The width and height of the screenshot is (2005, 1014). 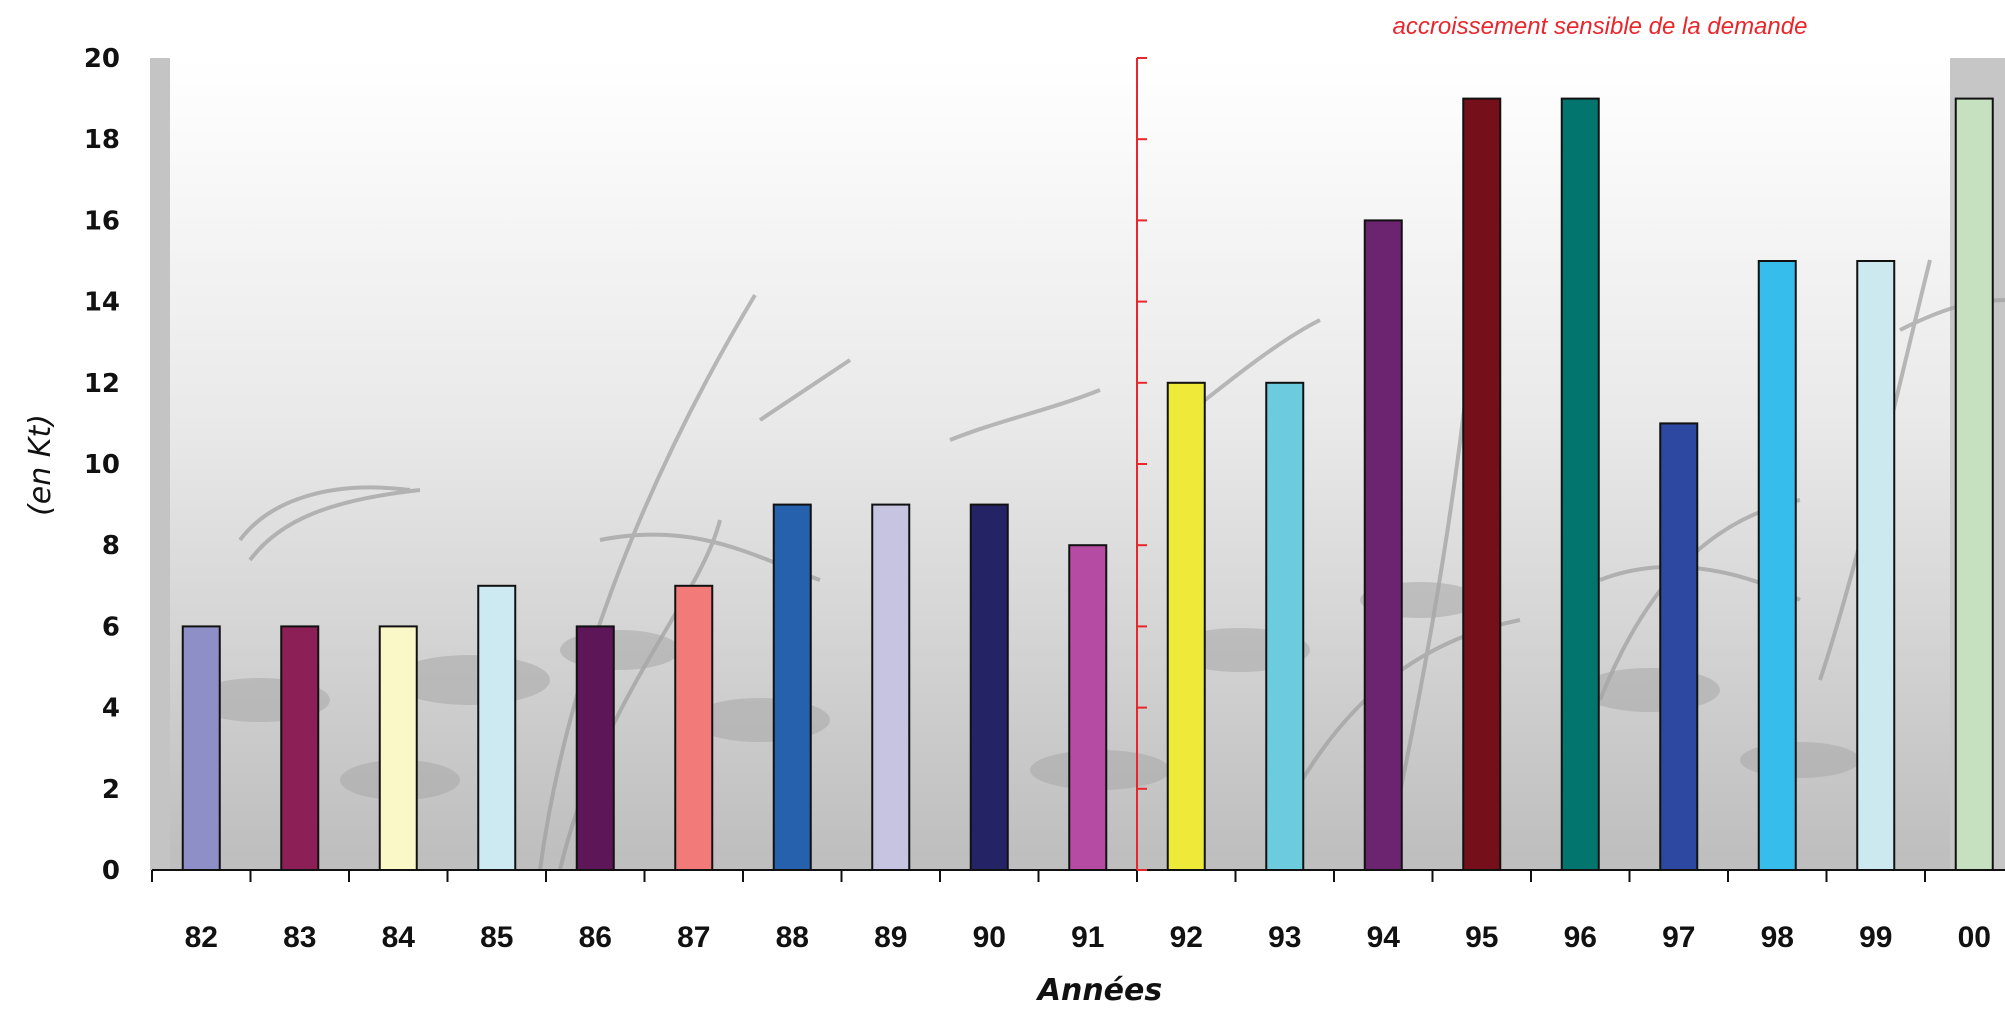 What do you see at coordinates (102, 303) in the screenshot?
I see `y-tick-label: 14` at bounding box center [102, 303].